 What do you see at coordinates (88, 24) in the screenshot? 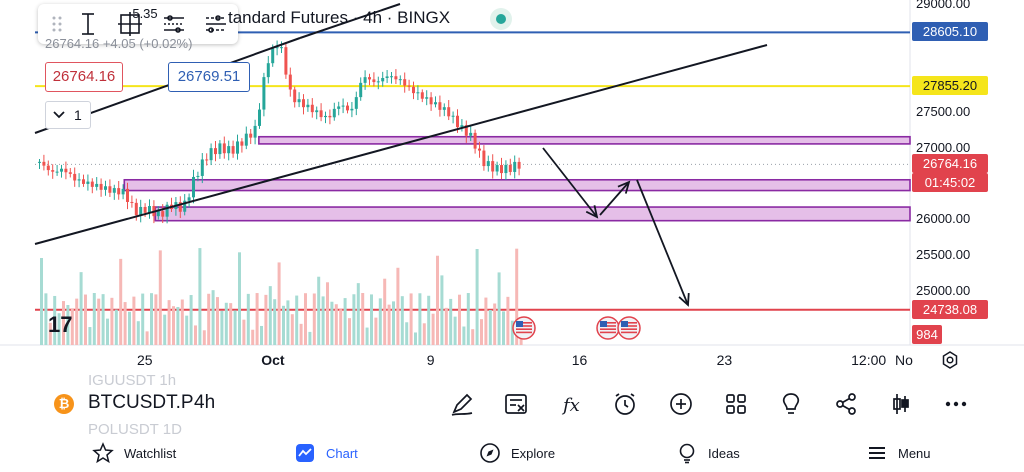
I see `vertical-line-tool-icon` at bounding box center [88, 24].